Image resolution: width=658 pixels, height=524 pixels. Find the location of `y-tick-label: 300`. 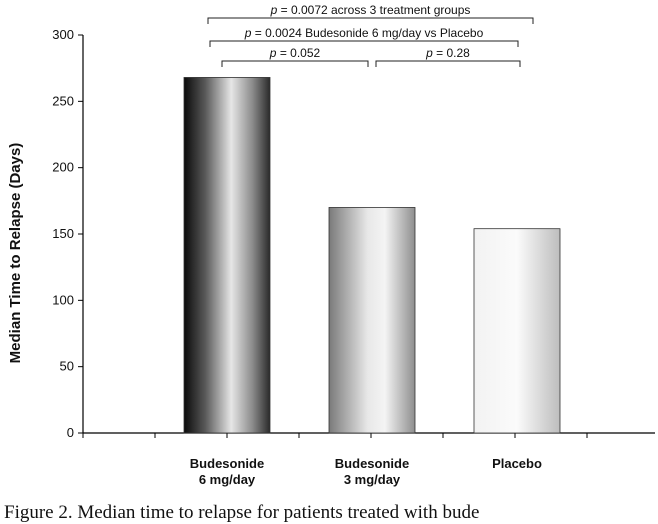

y-tick-label: 300 is located at coordinates (63, 34).